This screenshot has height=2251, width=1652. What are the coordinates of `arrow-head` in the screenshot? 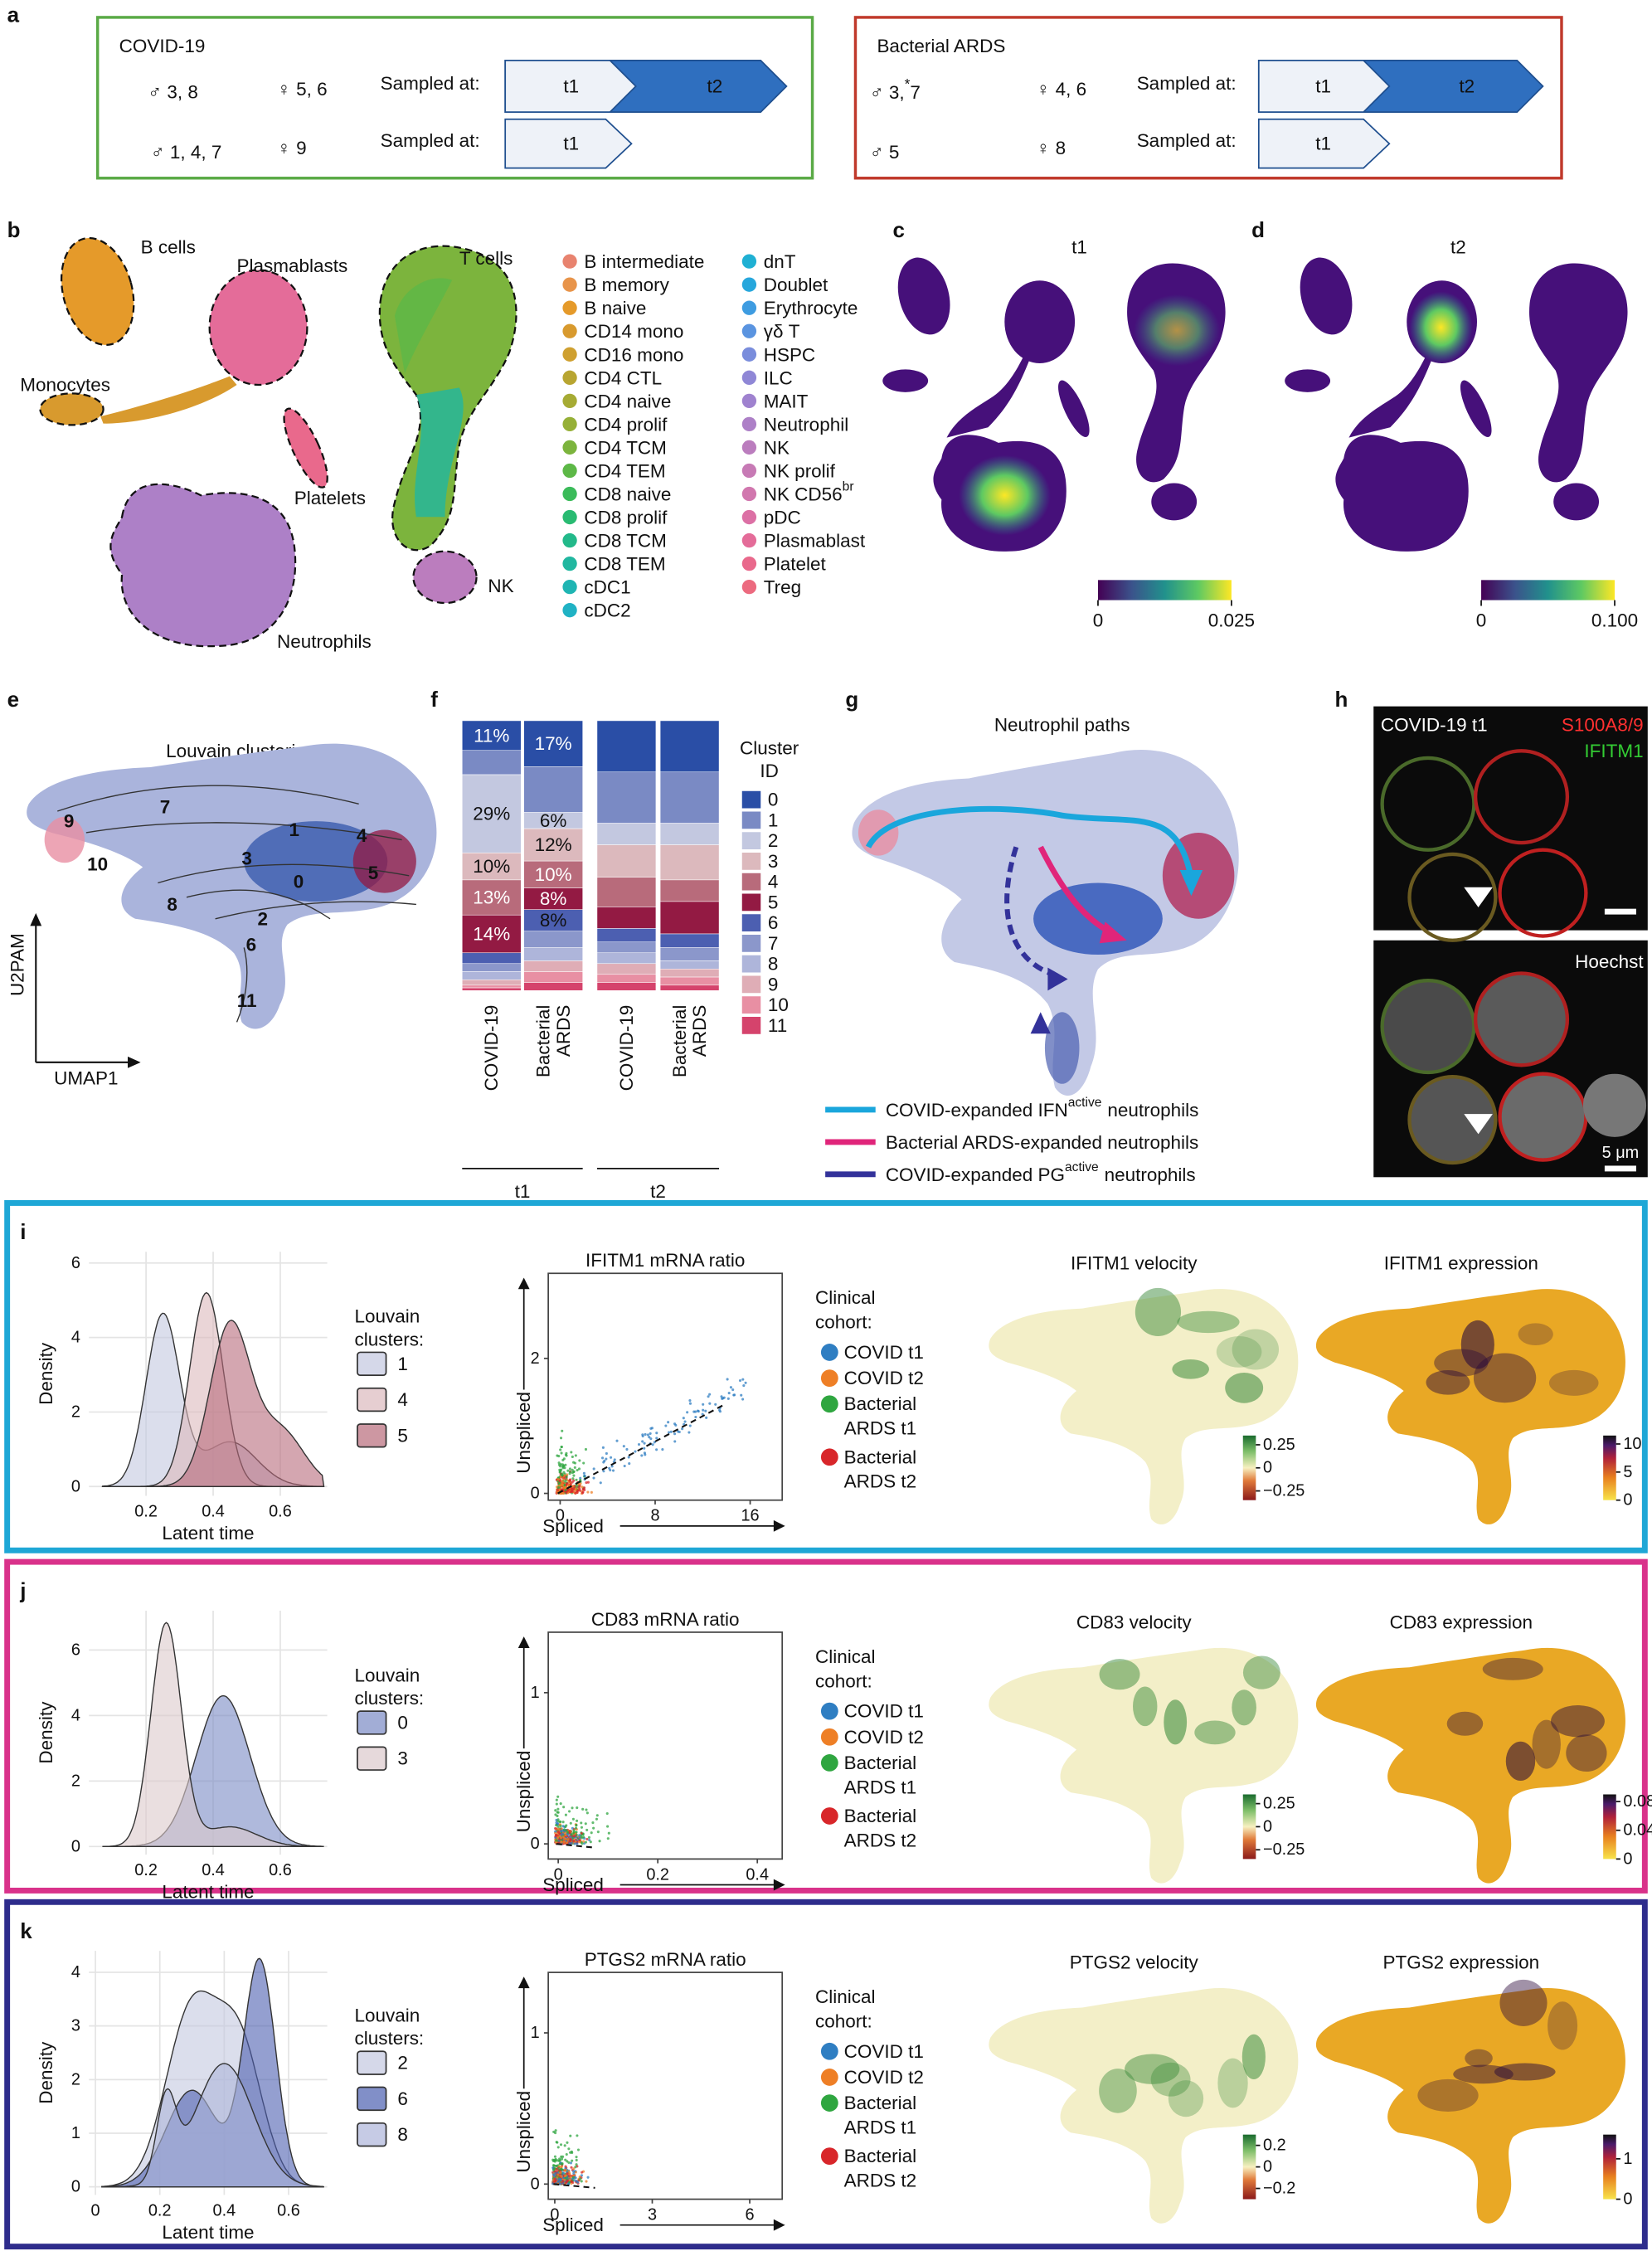 It's located at (1040, 1023).